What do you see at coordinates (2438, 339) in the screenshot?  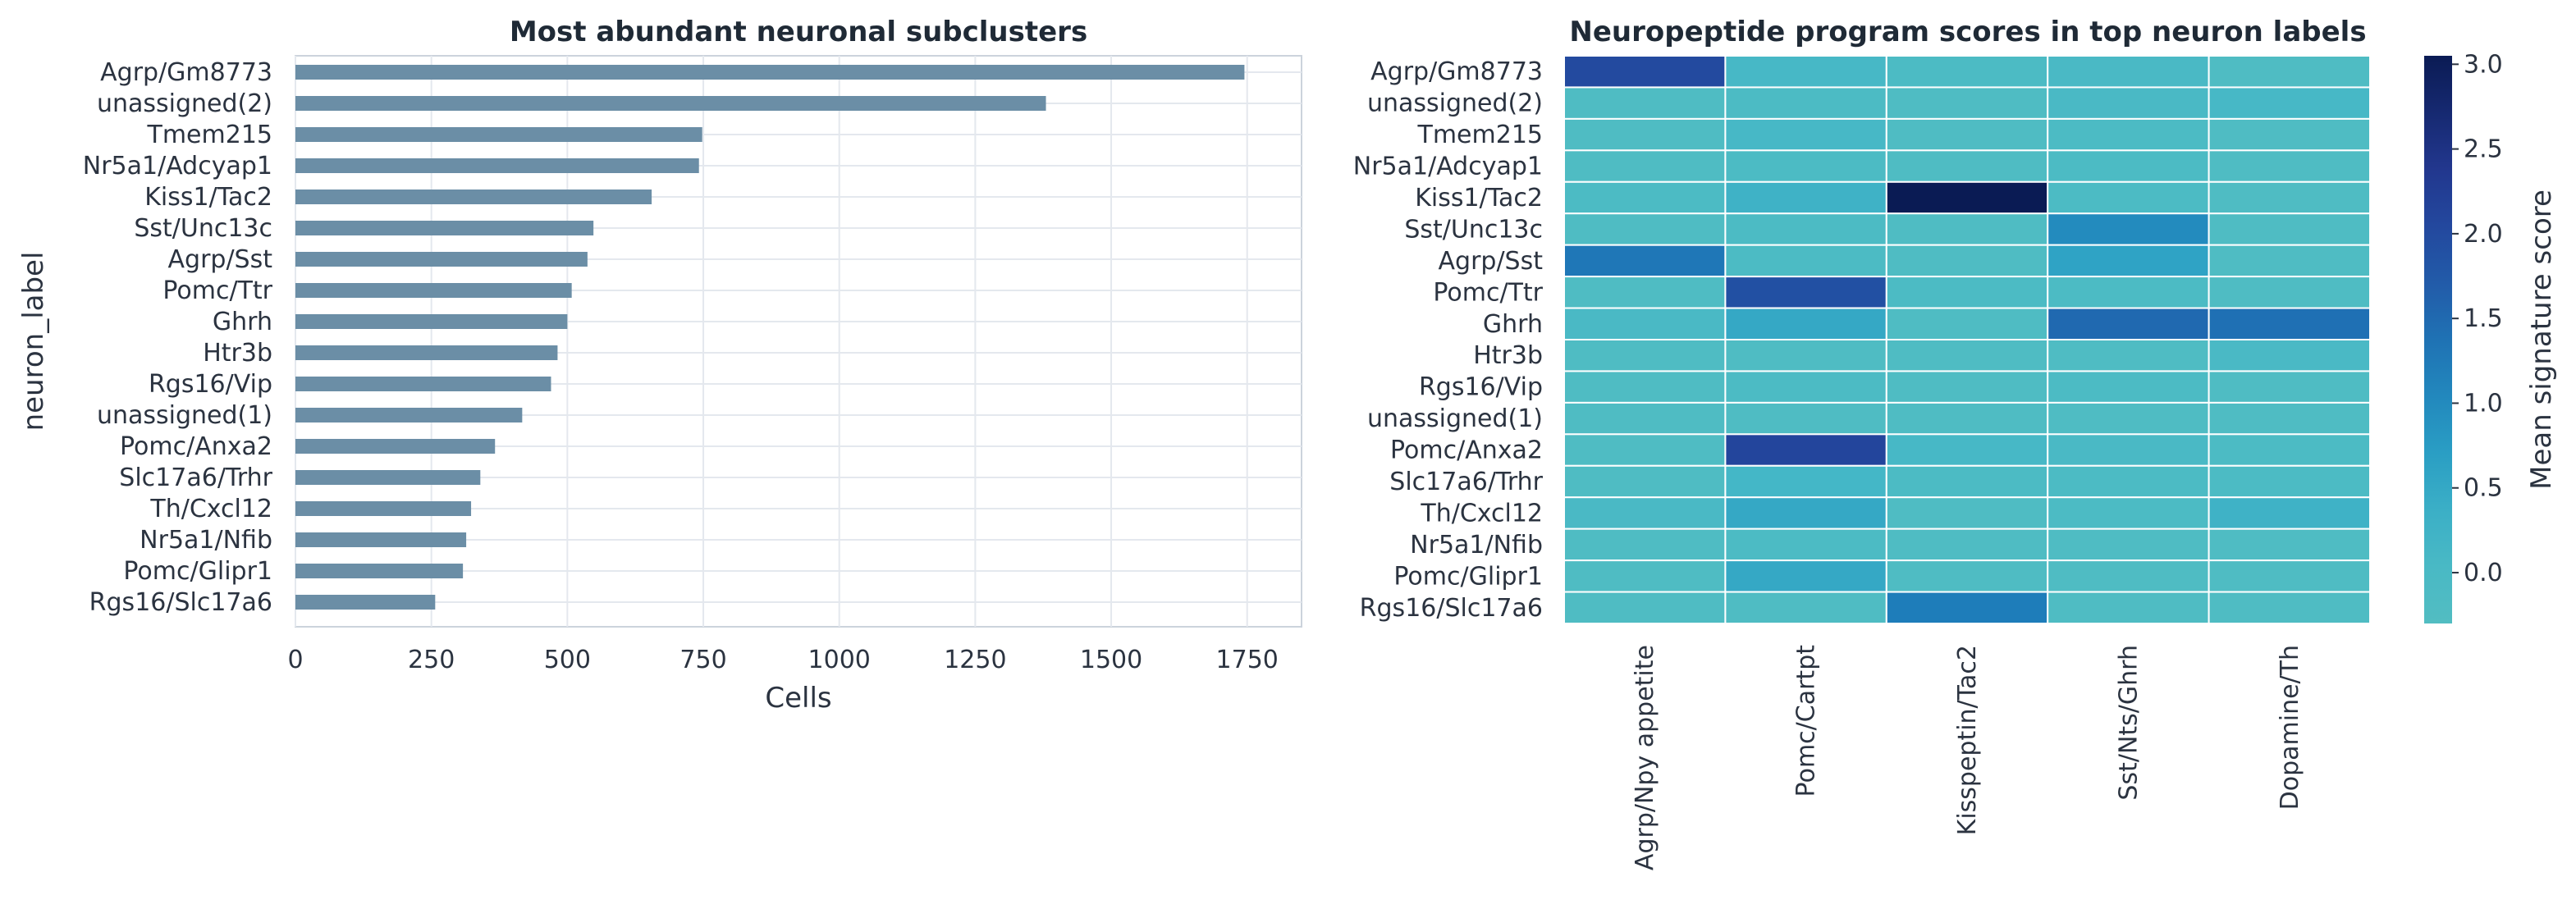 I see `colorbar` at bounding box center [2438, 339].